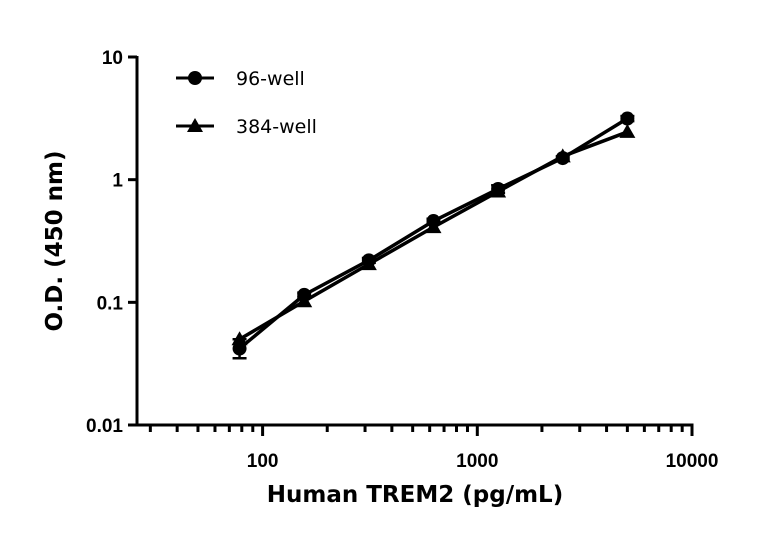 This screenshot has height=534, width=768. What do you see at coordinates (110, 303) in the screenshot?
I see `y-tick-label: 0.1` at bounding box center [110, 303].